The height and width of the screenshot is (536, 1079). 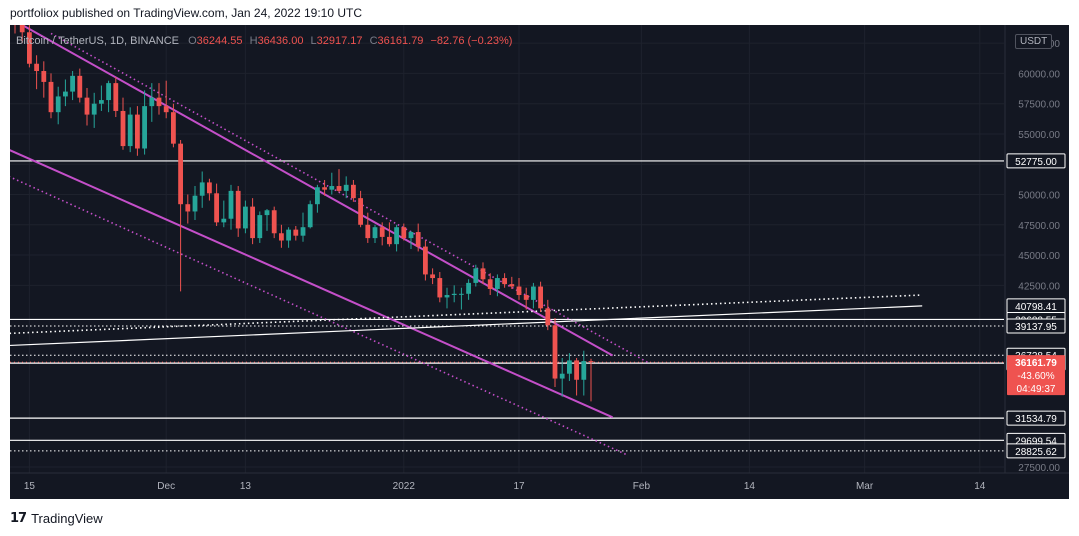 What do you see at coordinates (750, 486) in the screenshot?
I see `x-tick-label: 14` at bounding box center [750, 486].